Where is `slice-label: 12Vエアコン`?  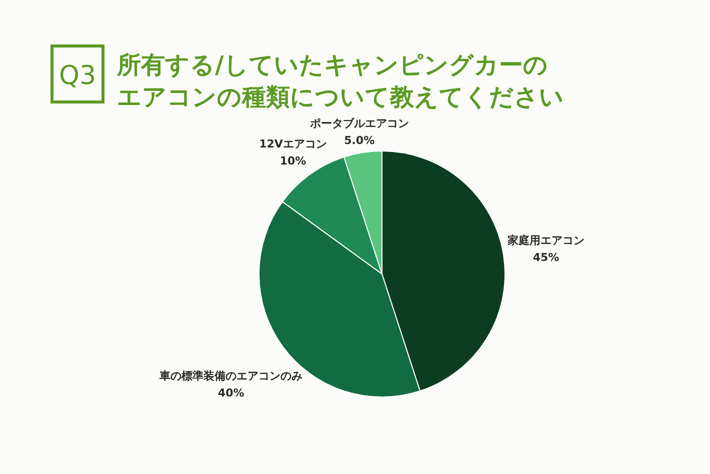 slice-label: 12Vエアコン is located at coordinates (293, 144).